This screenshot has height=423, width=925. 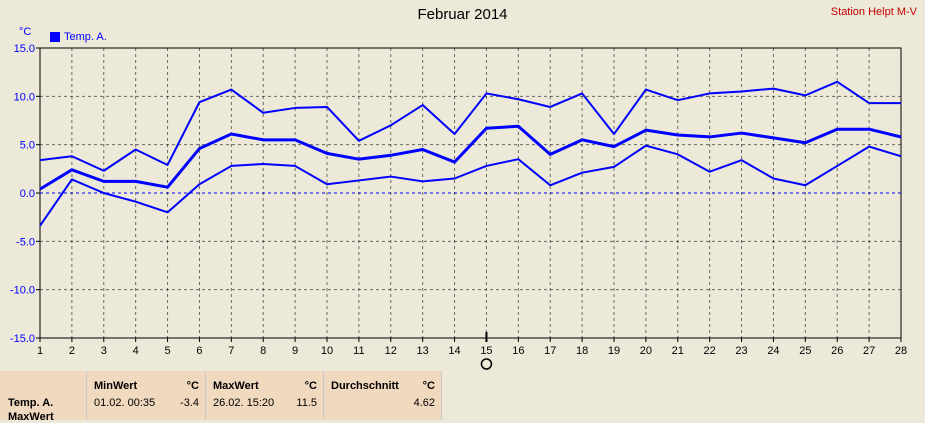 I want to click on x-tick-label: 26, so click(x=837, y=351).